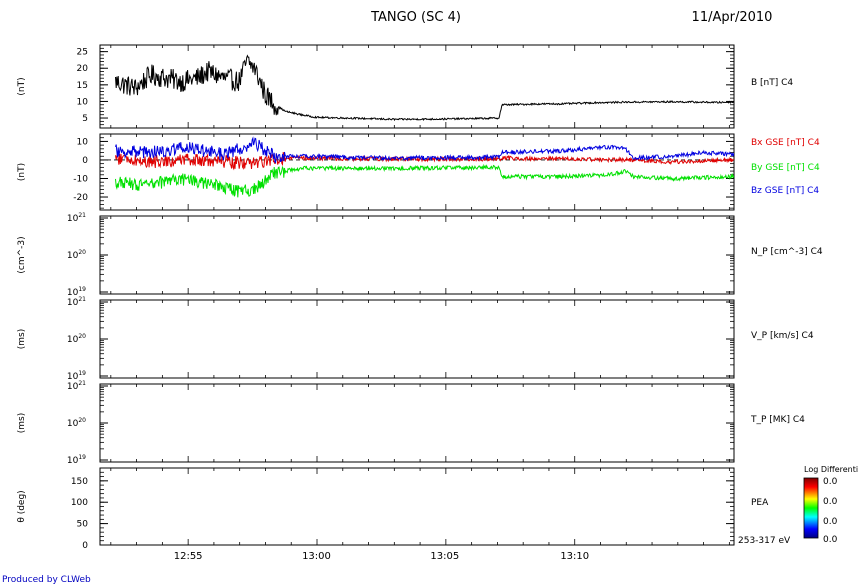 The height and width of the screenshot is (584, 864). What do you see at coordinates (85, 119) in the screenshot?
I see `y-tick-label: 5` at bounding box center [85, 119].